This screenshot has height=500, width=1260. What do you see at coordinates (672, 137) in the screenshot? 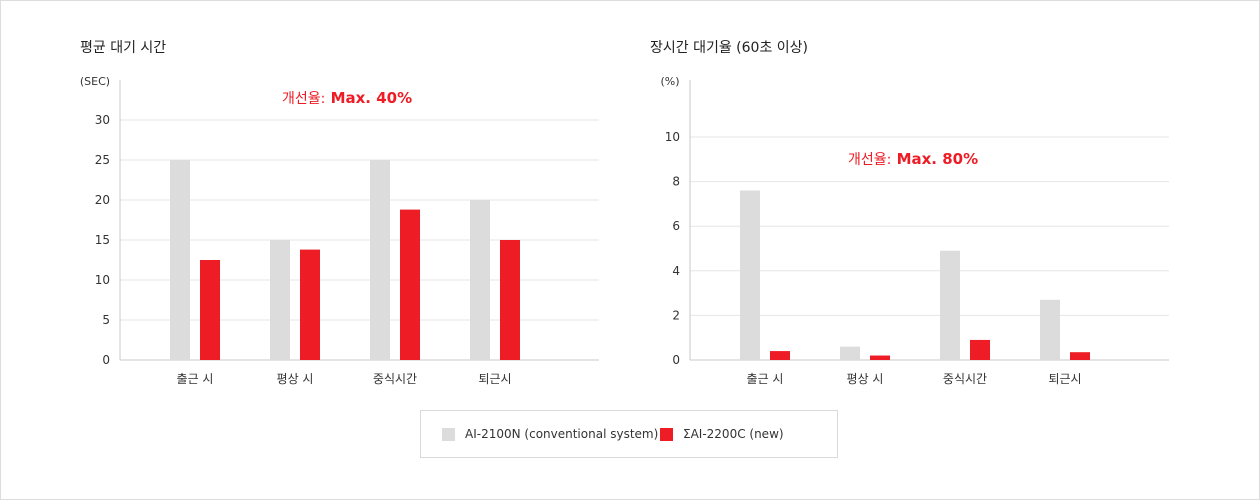
I see `right-y-tick-label: 10` at bounding box center [672, 137].